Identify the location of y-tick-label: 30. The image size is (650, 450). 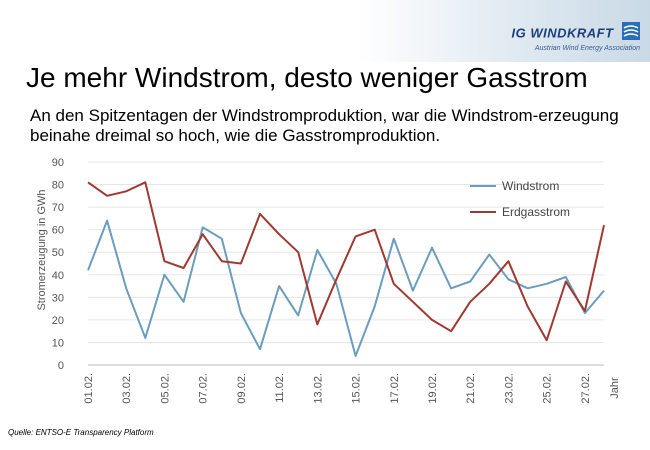
(58, 298).